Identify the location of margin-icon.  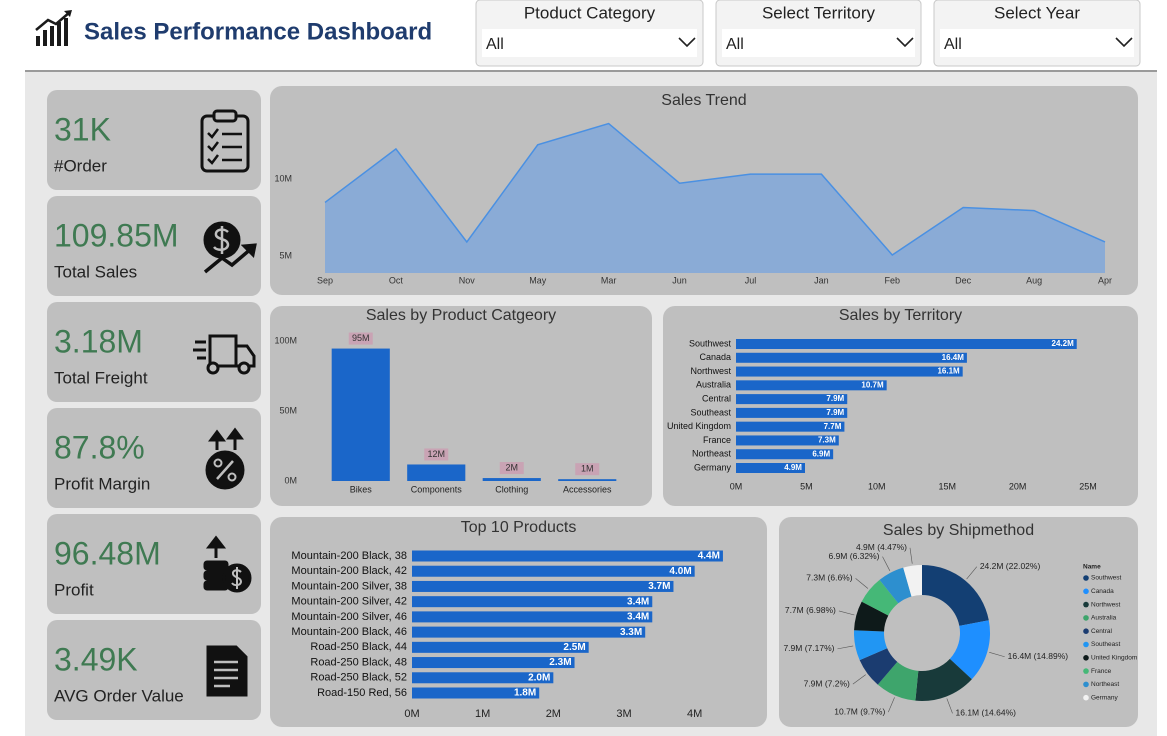
(225, 458).